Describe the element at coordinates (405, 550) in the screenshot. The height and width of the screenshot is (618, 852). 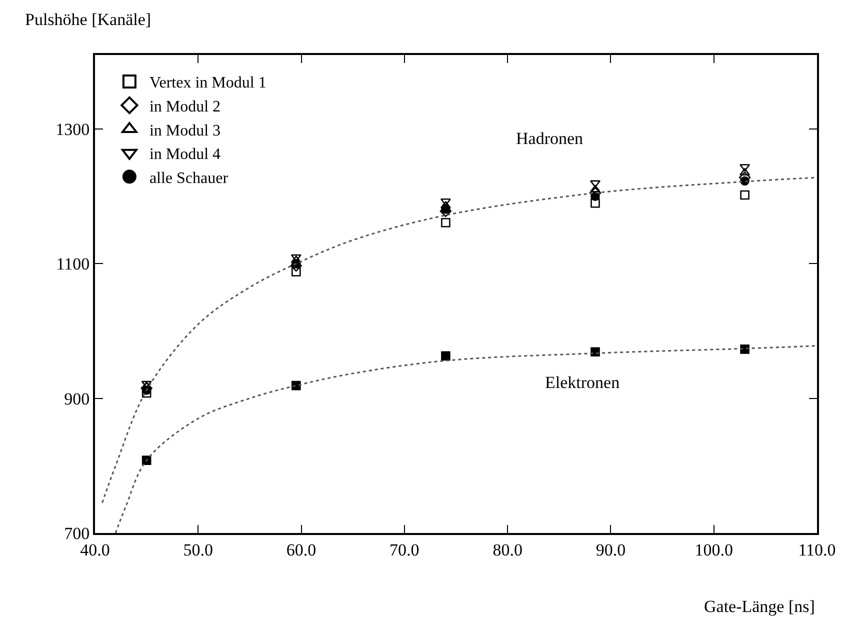
I see `x-tick-label: 70.0` at that location.